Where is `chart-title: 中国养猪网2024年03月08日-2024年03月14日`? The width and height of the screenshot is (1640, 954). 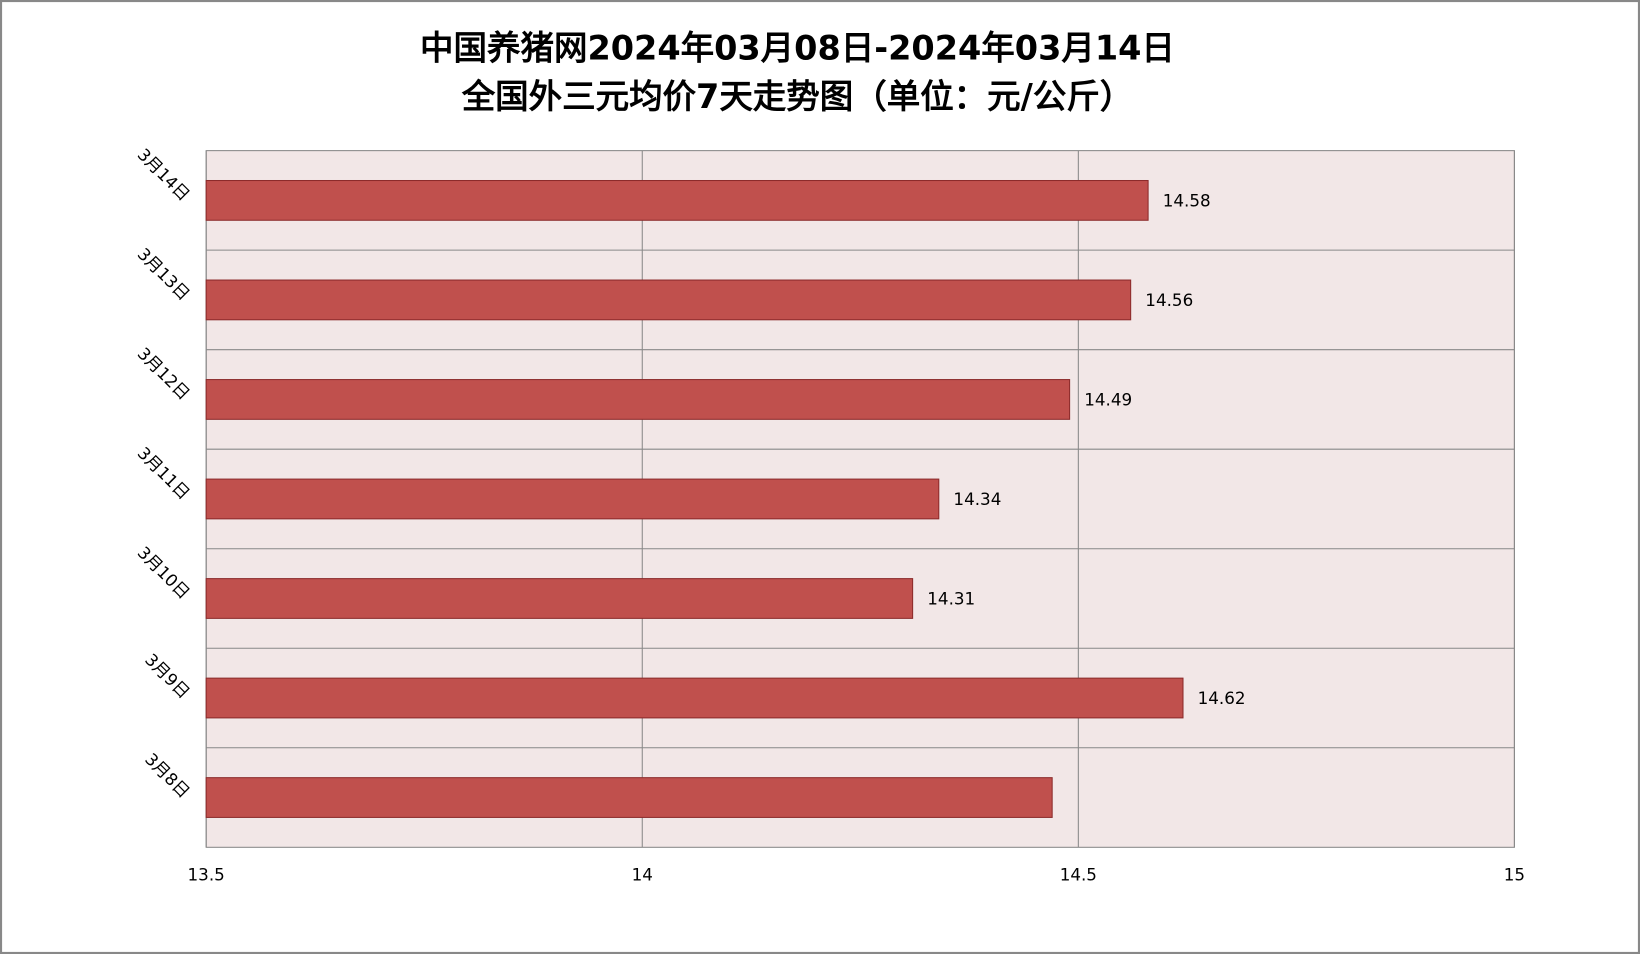
chart-title: 中国养猪网2024年03月08日-2024年03月14日 is located at coordinates (797, 48).